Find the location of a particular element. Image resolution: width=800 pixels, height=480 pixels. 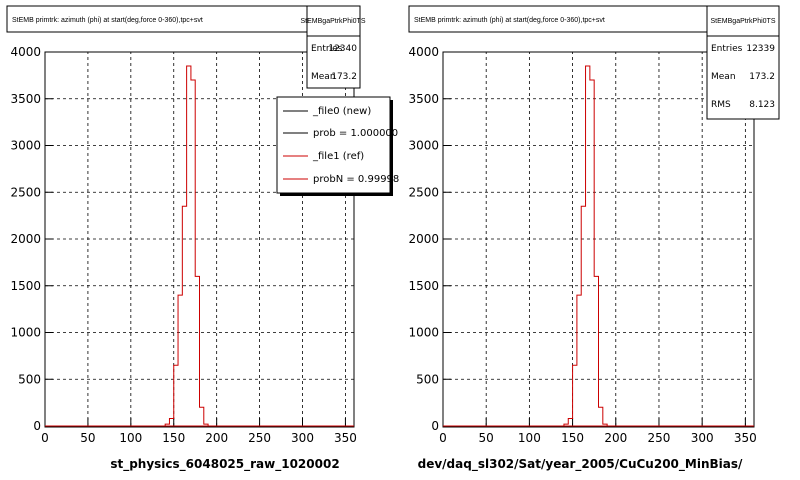

stats-box-right is located at coordinates (743, 62).